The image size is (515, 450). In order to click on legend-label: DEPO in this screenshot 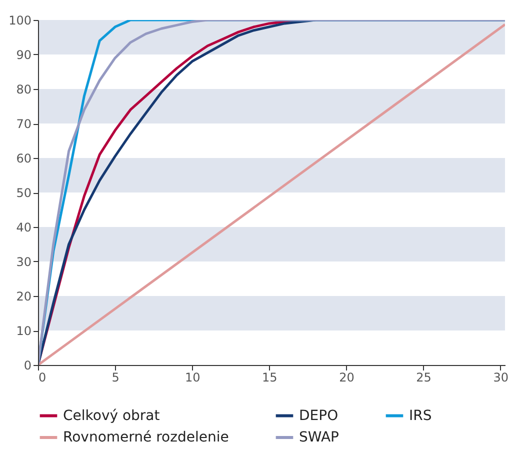, I will do `click(318, 416)`.